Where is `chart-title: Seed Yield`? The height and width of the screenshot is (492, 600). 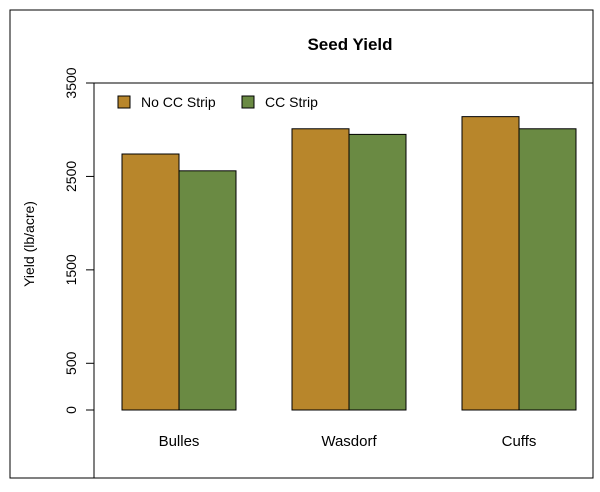 chart-title: Seed Yield is located at coordinates (349, 44).